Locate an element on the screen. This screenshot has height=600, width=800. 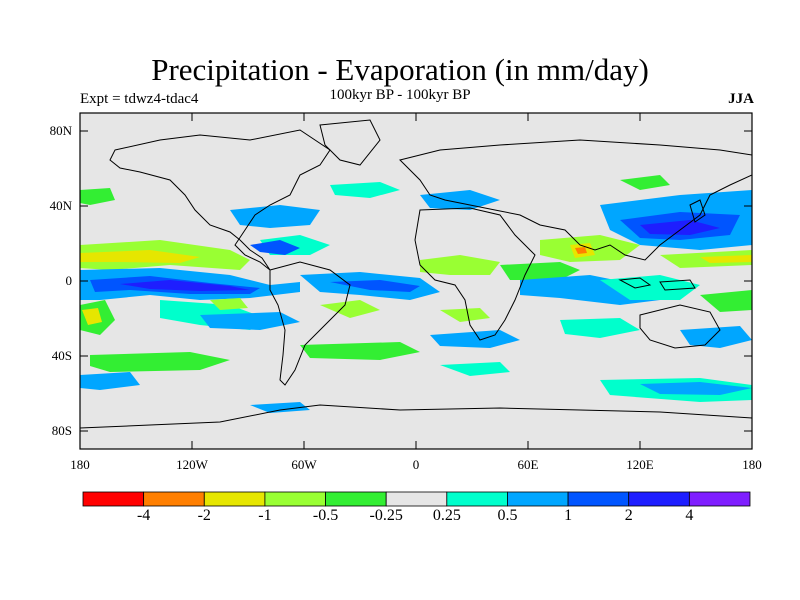
colorbar-label: -1 is located at coordinates (265, 515).